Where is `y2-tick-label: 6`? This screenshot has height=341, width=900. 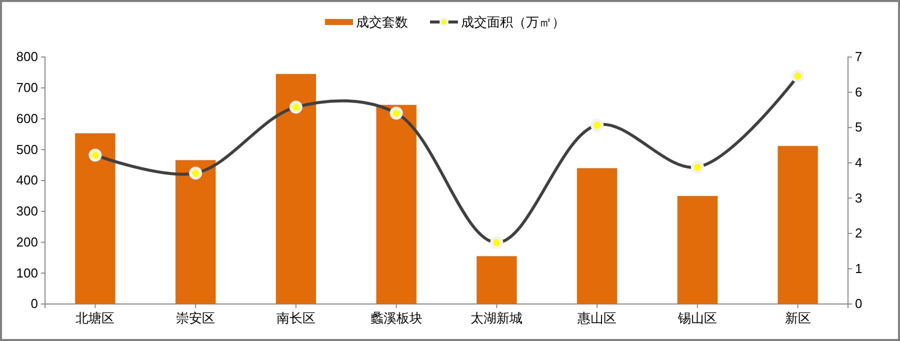 y2-tick-label: 6 is located at coordinates (858, 92).